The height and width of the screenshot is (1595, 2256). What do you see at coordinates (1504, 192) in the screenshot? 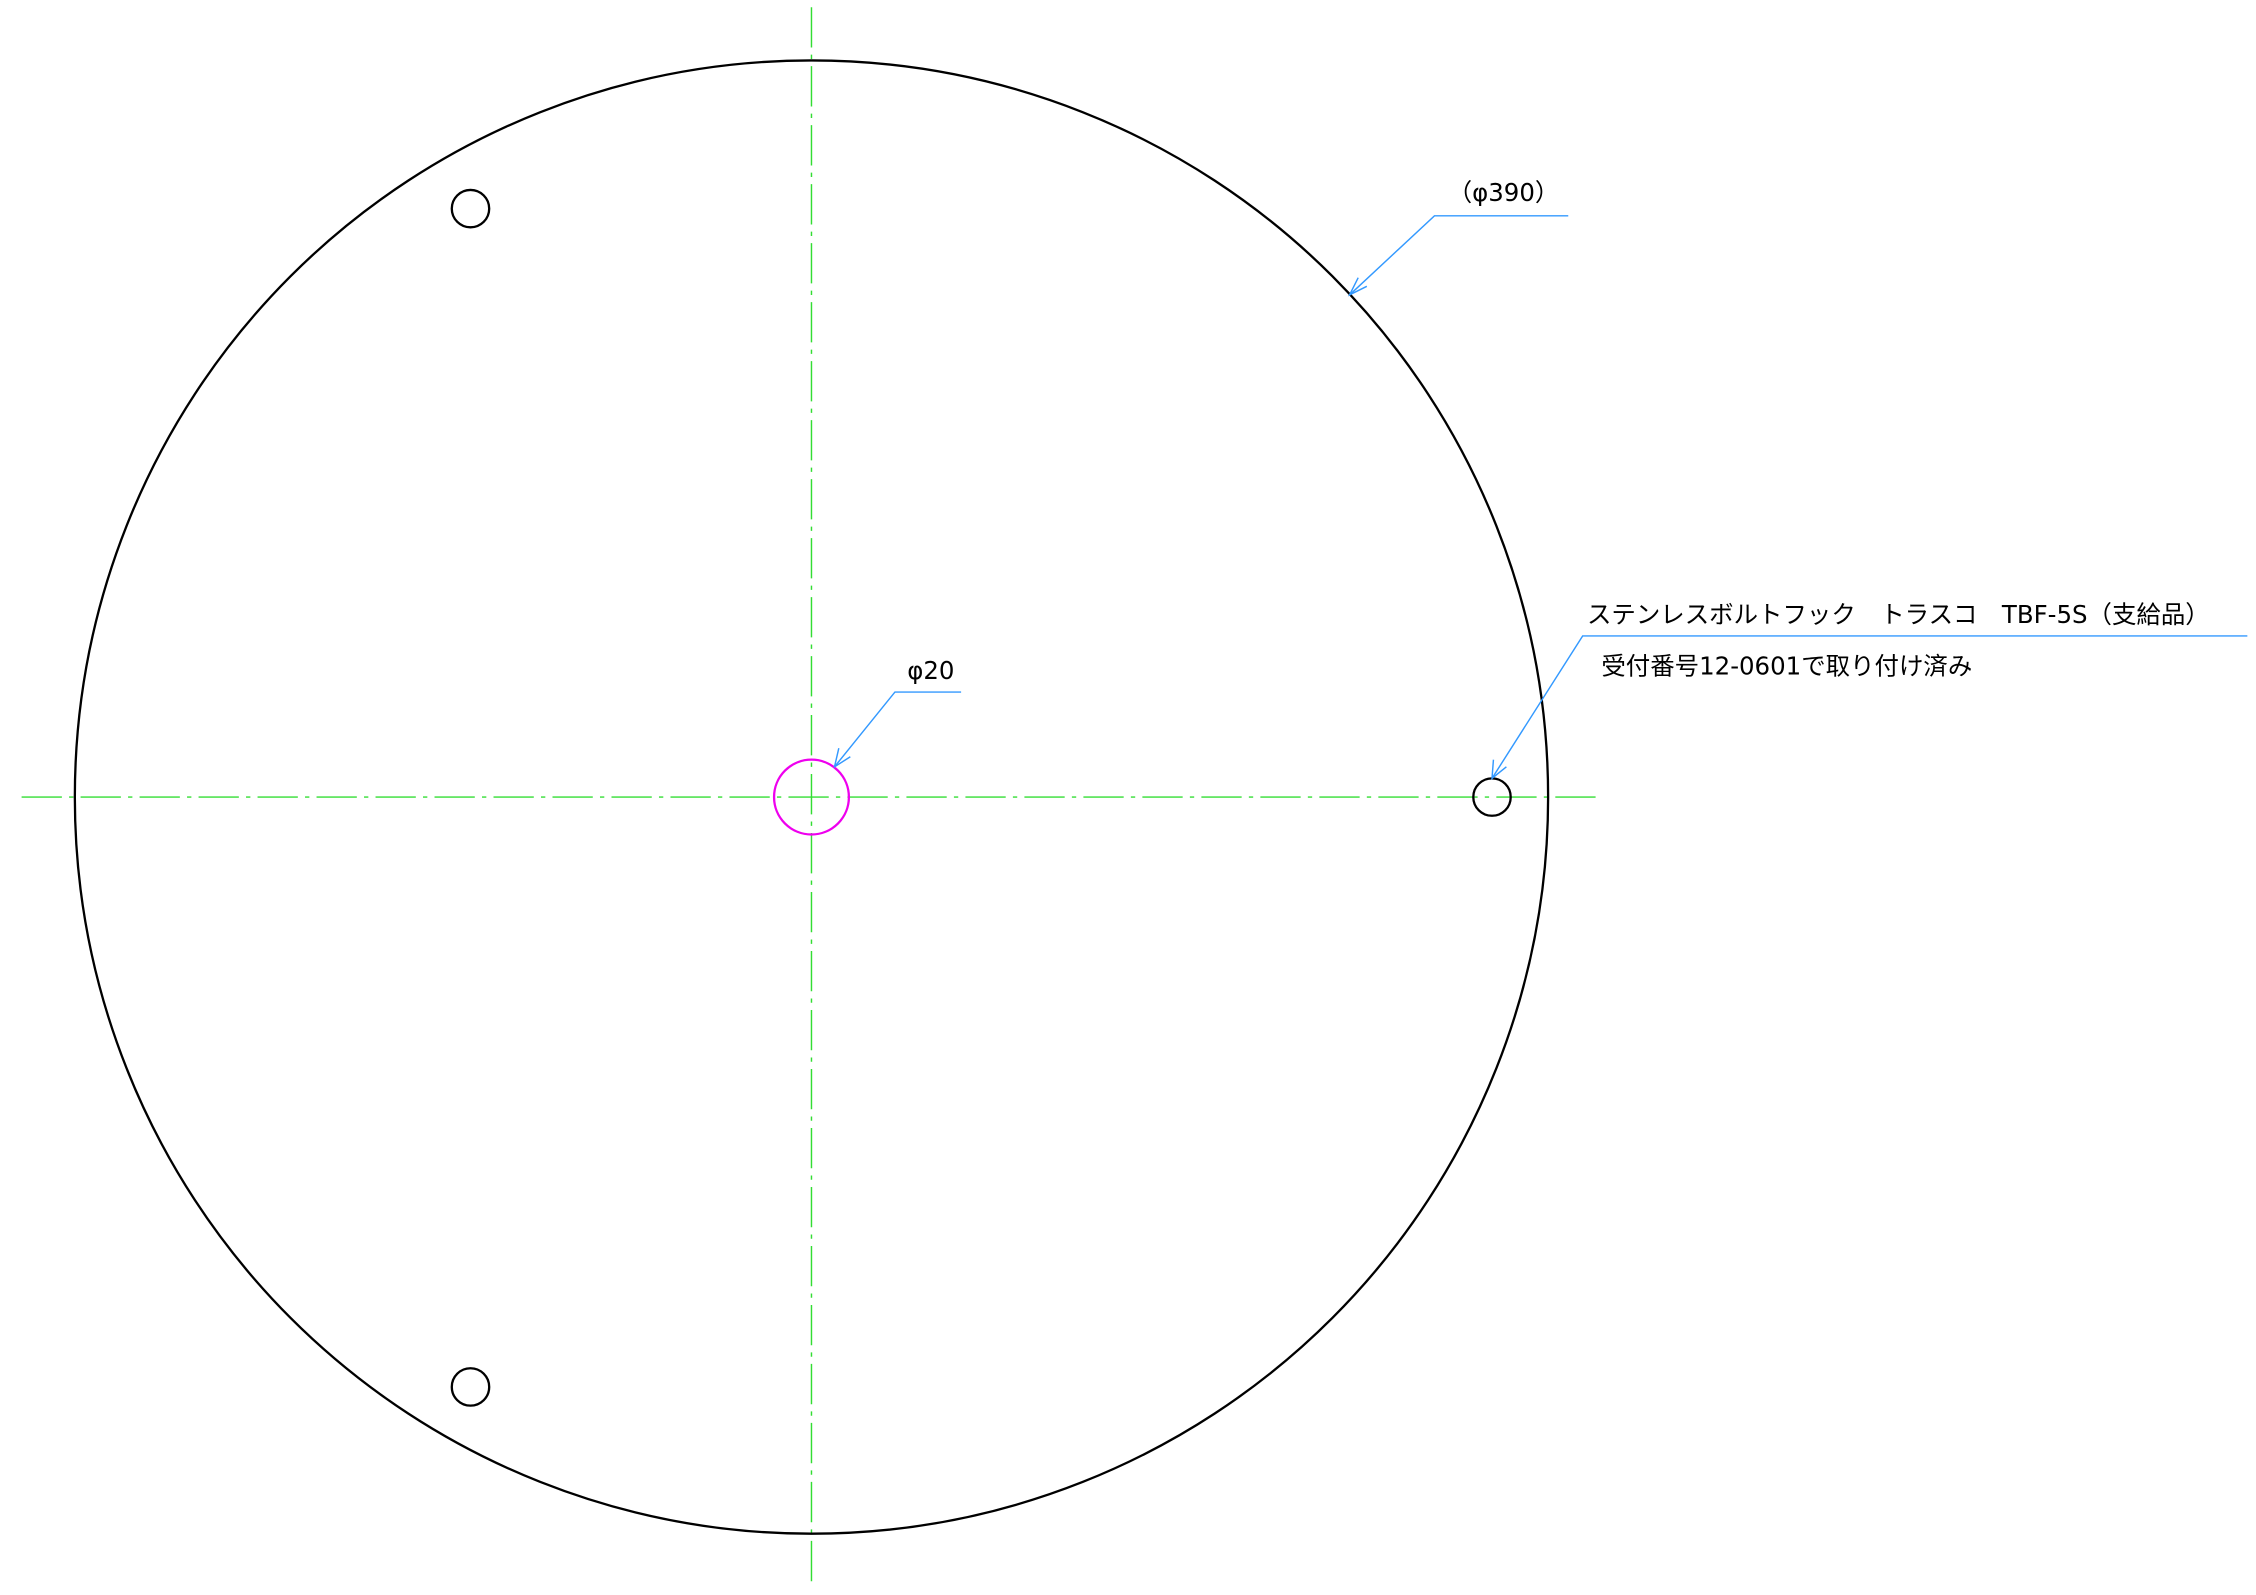
I see `dimension-label: （φ390）` at bounding box center [1504, 192].